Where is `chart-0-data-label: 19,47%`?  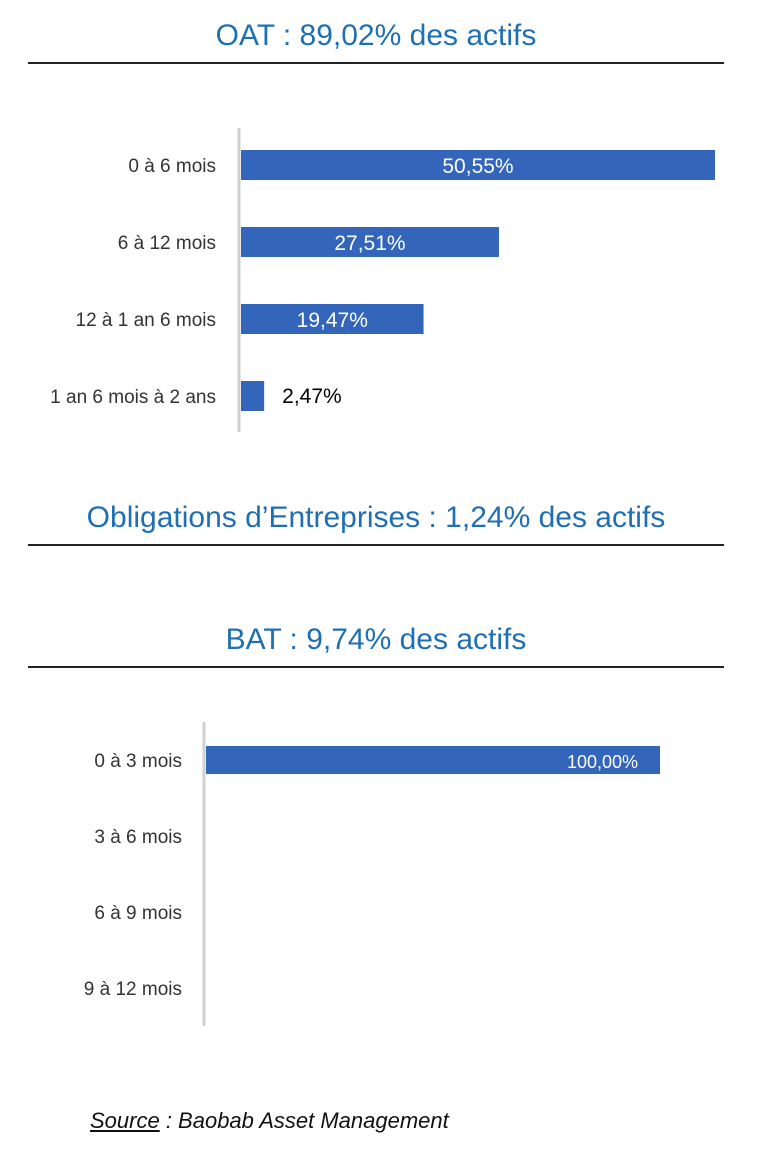 chart-0-data-label: 19,47% is located at coordinates (332, 320).